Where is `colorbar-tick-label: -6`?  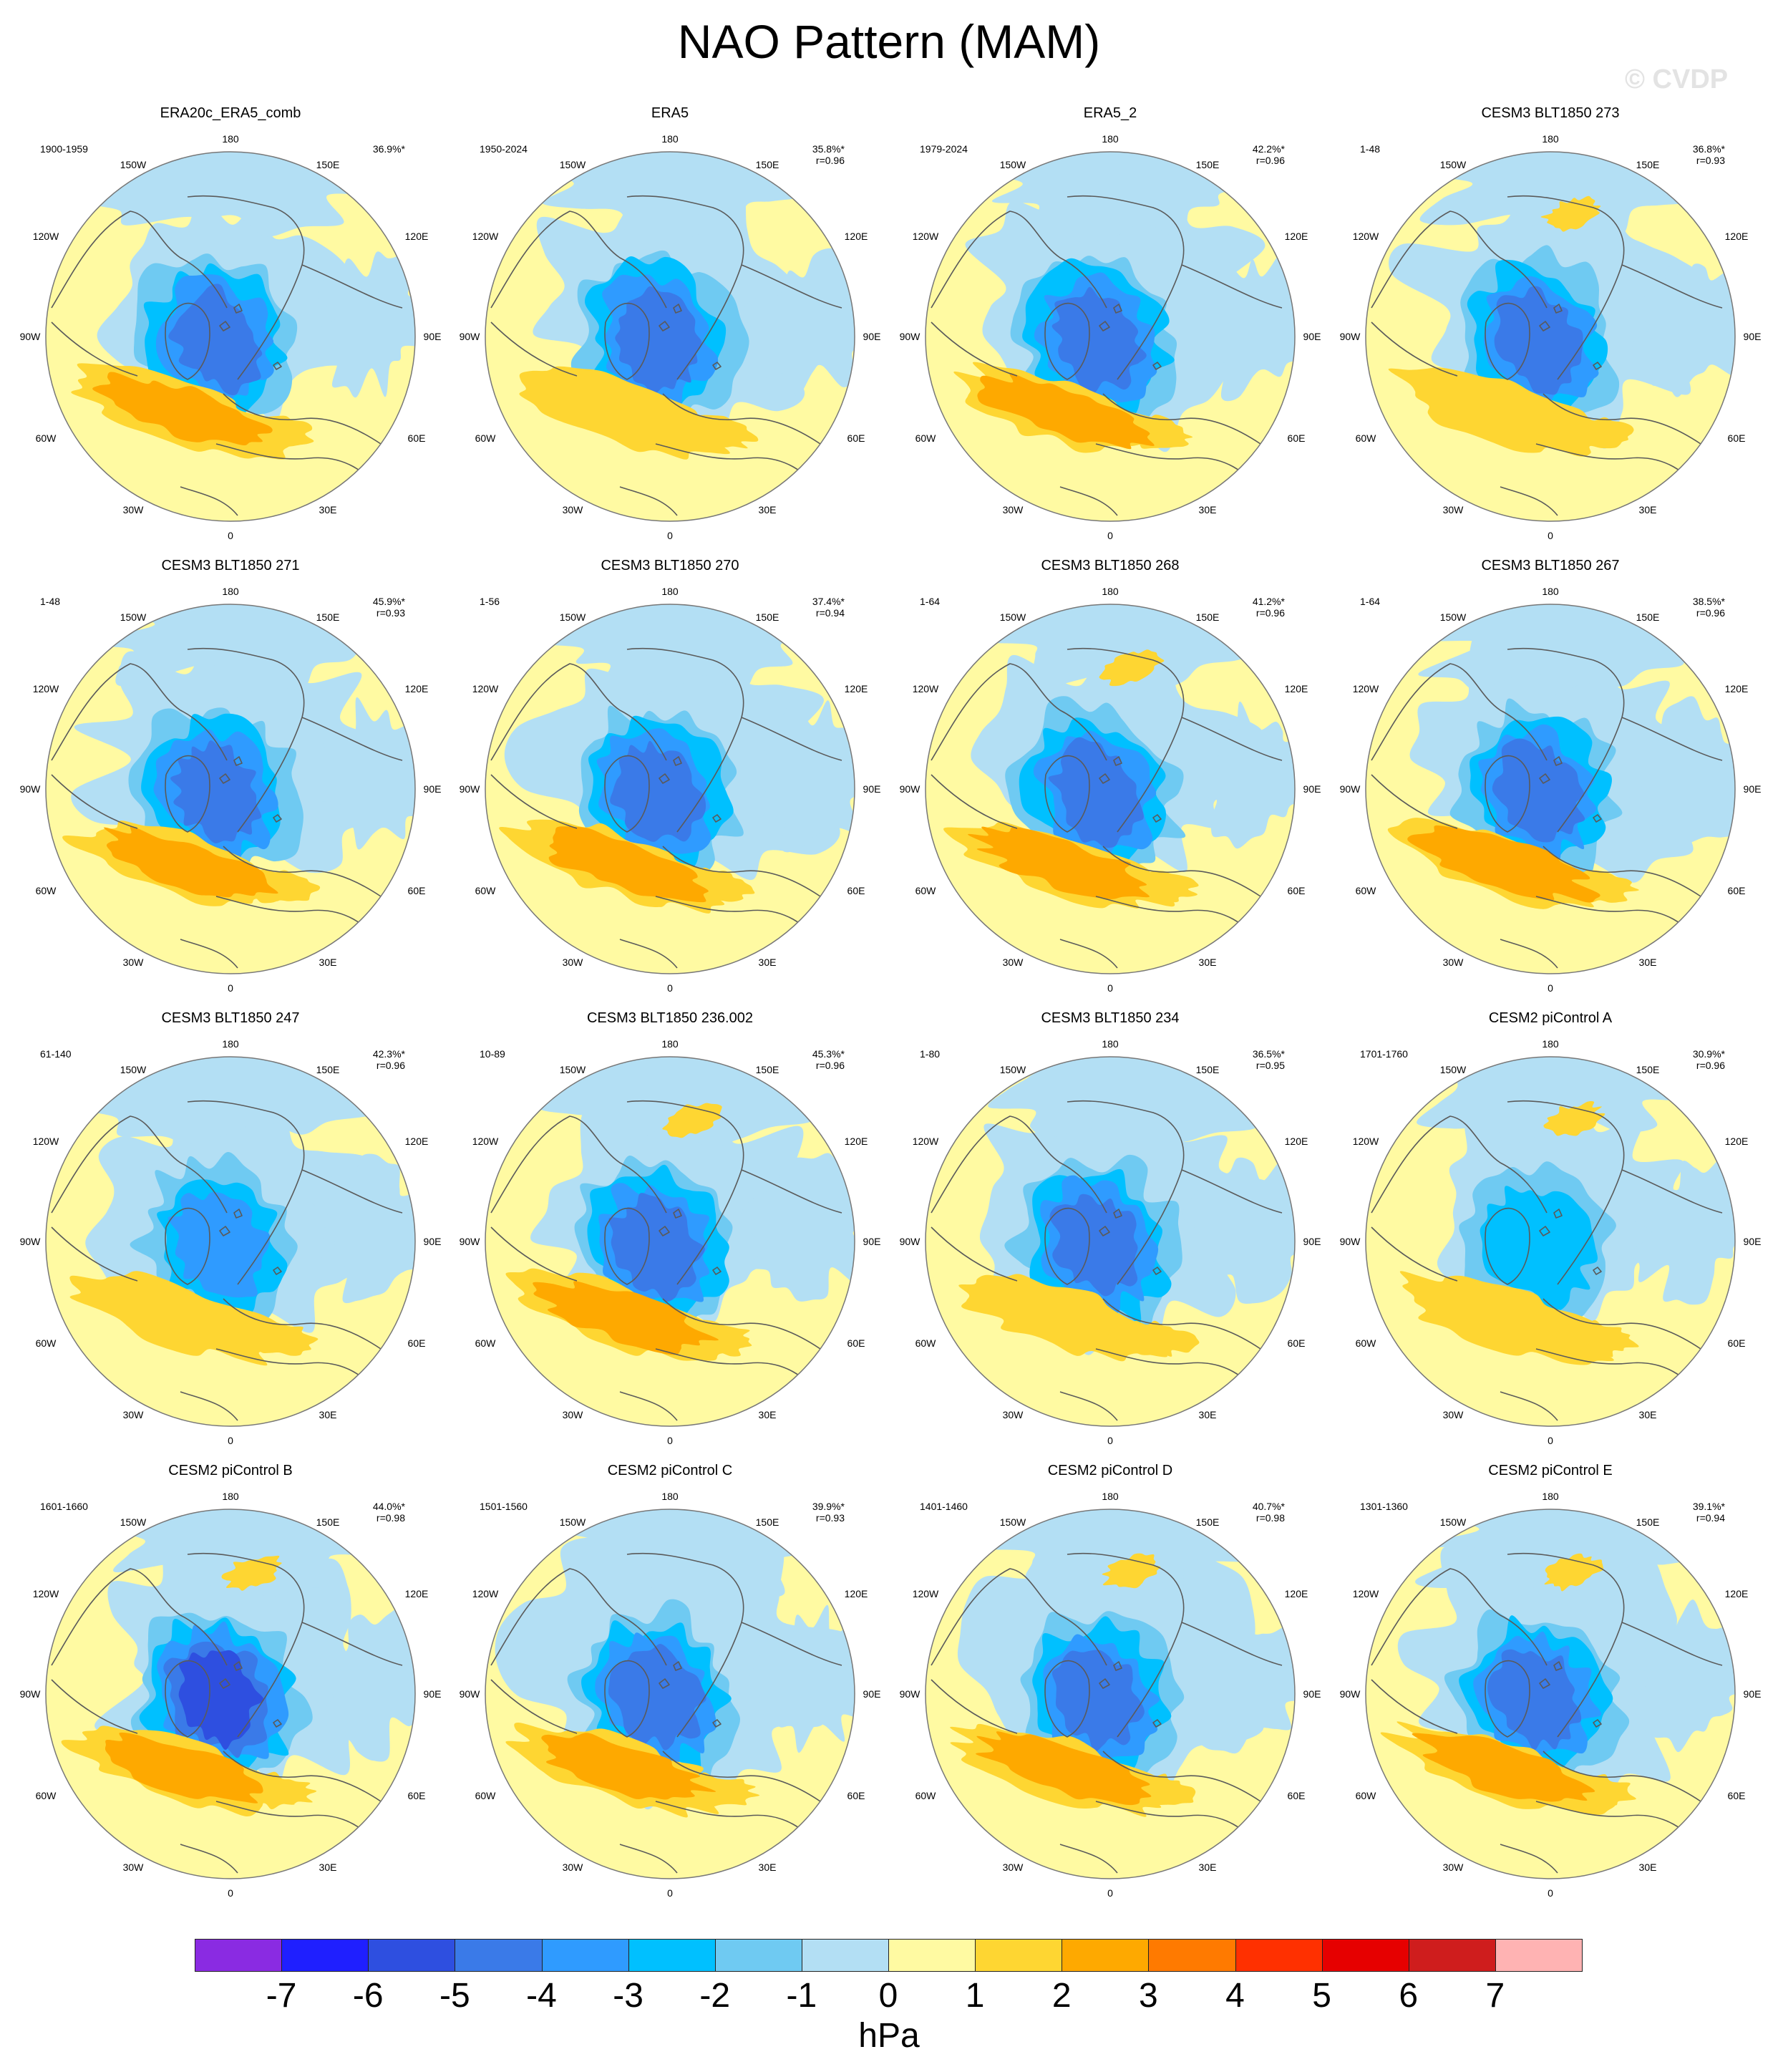 colorbar-tick-label: -6 is located at coordinates (368, 1996).